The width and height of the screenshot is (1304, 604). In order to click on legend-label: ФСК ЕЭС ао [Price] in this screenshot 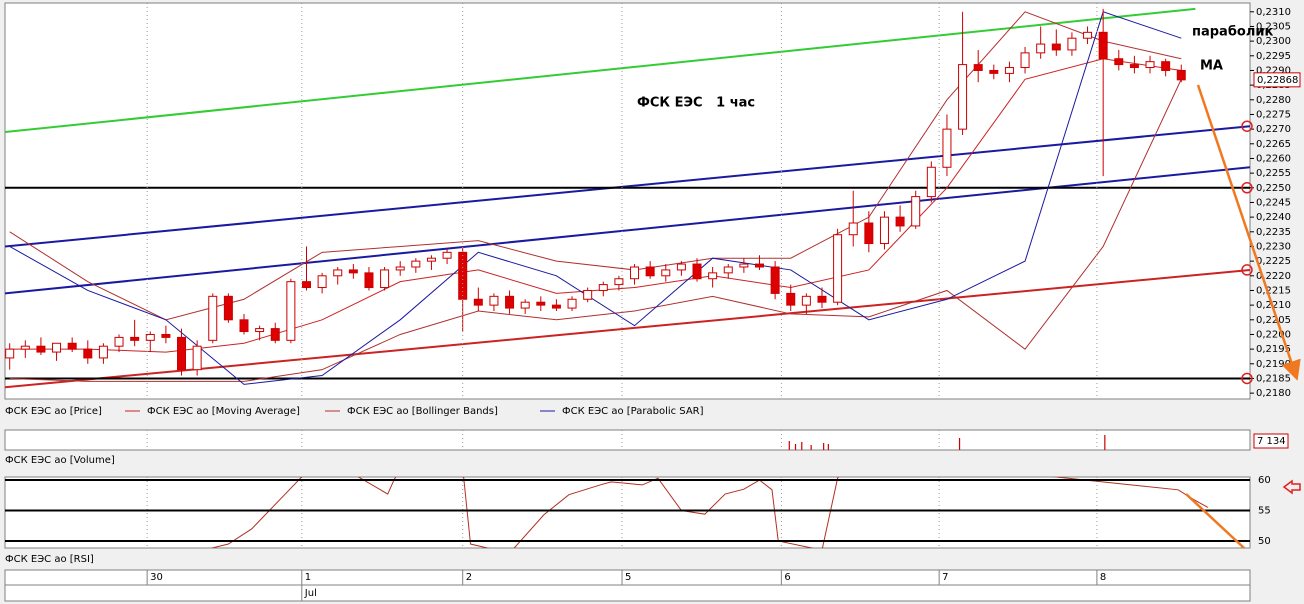, I will do `click(53, 411)`.